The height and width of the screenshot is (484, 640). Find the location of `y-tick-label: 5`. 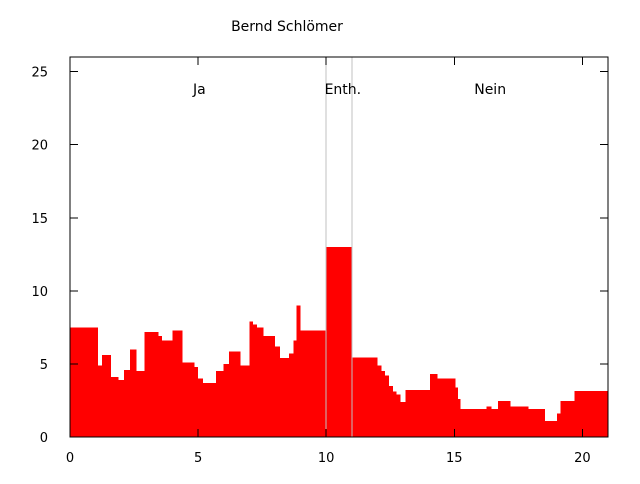

y-tick-label: 5 is located at coordinates (44, 365).